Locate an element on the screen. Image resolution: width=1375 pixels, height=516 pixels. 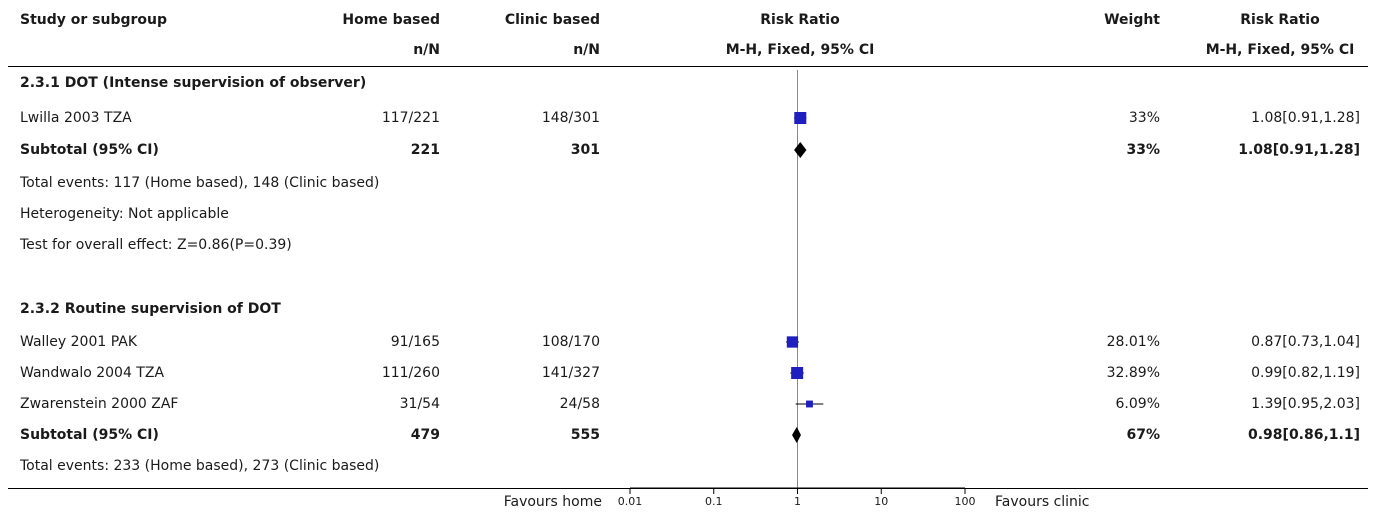
subtotal-weight: 33% is located at coordinates (1143, 150).